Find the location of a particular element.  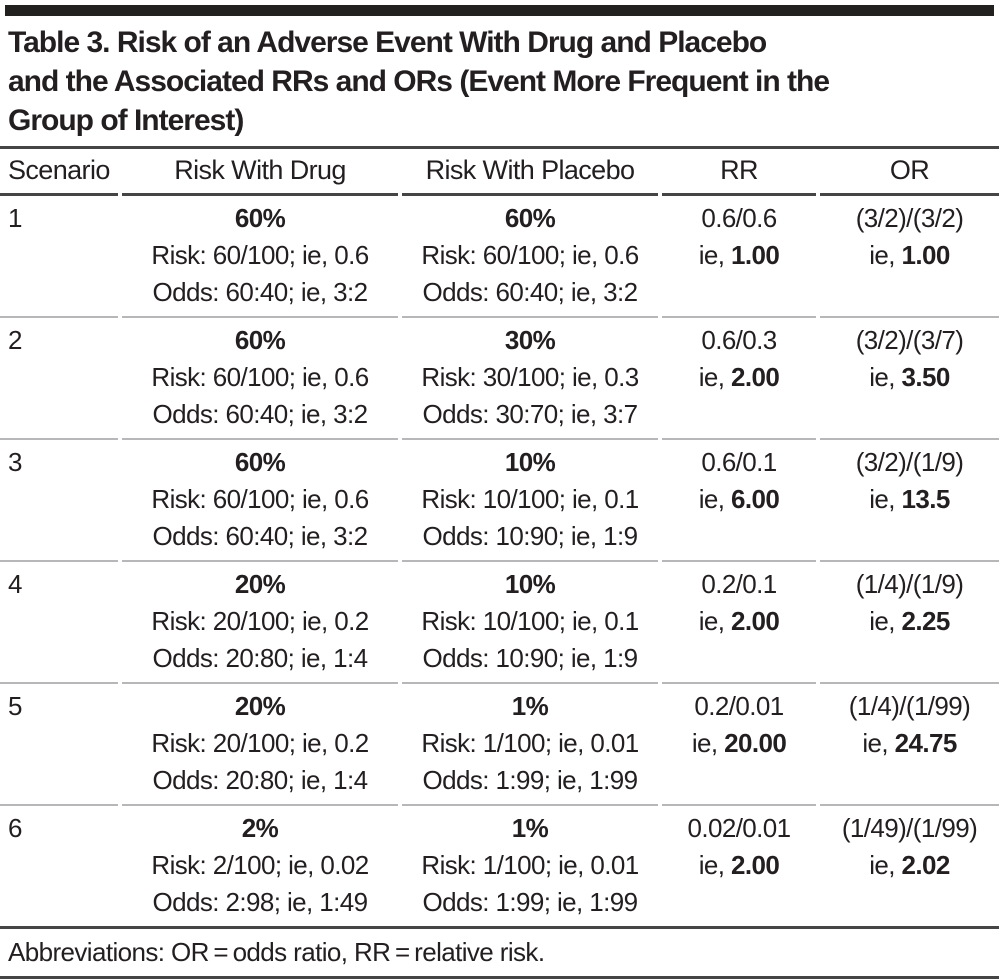

or-value: 2.02 is located at coordinates (926, 865).